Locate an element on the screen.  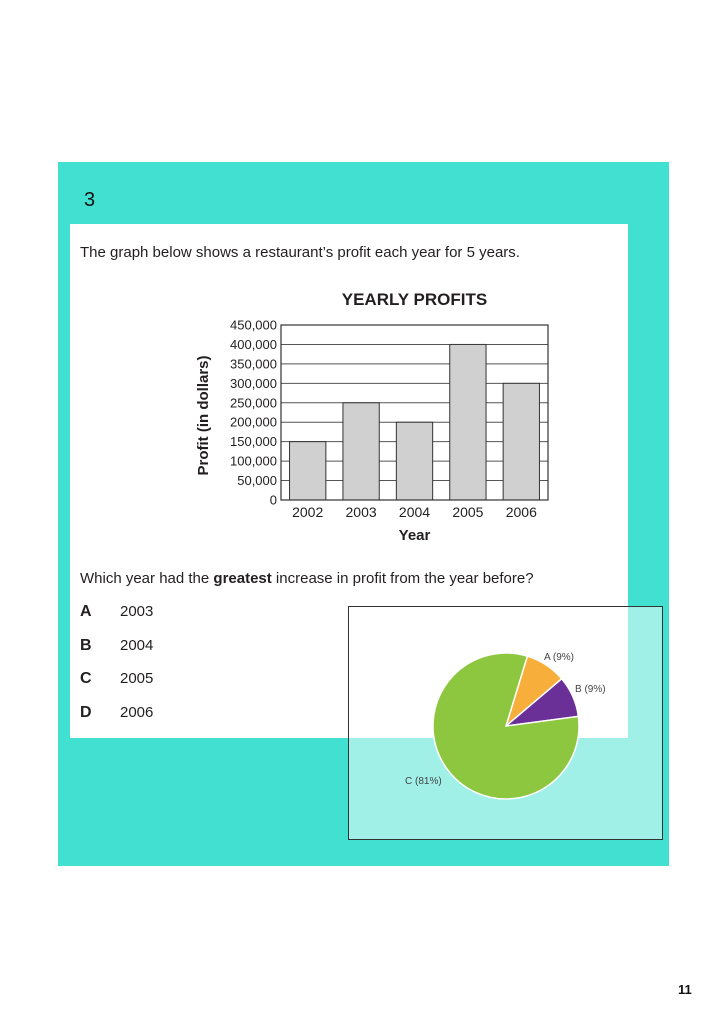
pie-label: B (9%) is located at coordinates (590, 689).